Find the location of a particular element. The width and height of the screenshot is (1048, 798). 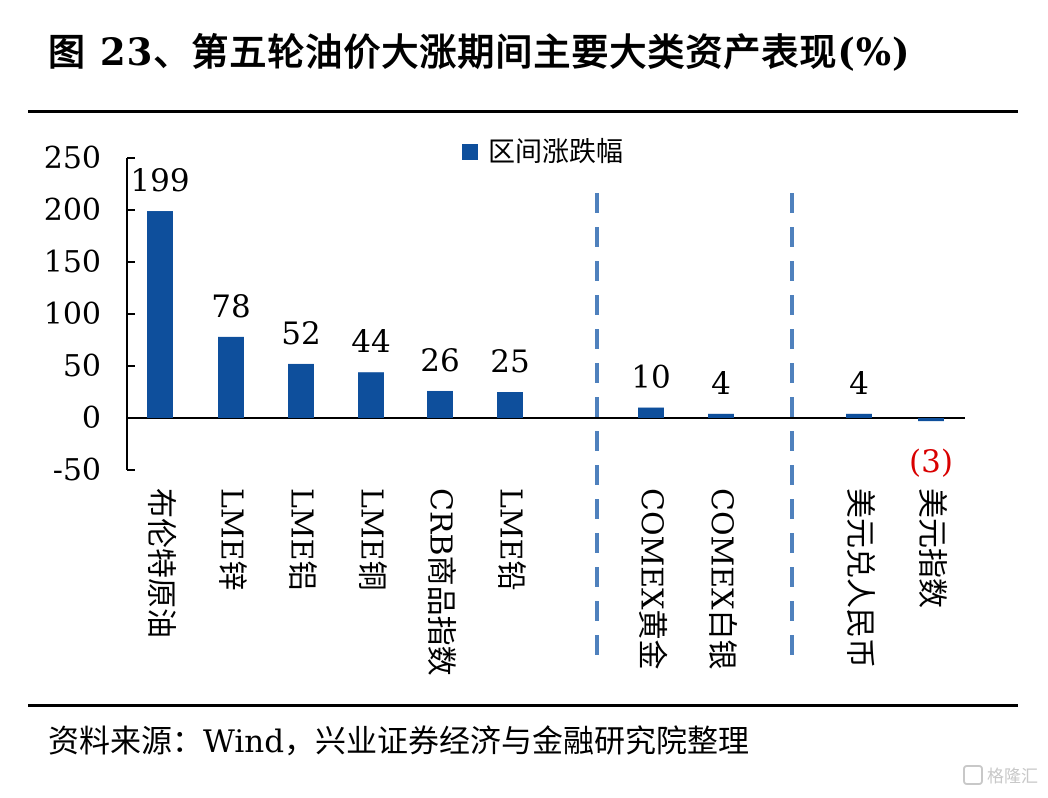

watermark: 格隆汇 is located at coordinates (1000, 774).